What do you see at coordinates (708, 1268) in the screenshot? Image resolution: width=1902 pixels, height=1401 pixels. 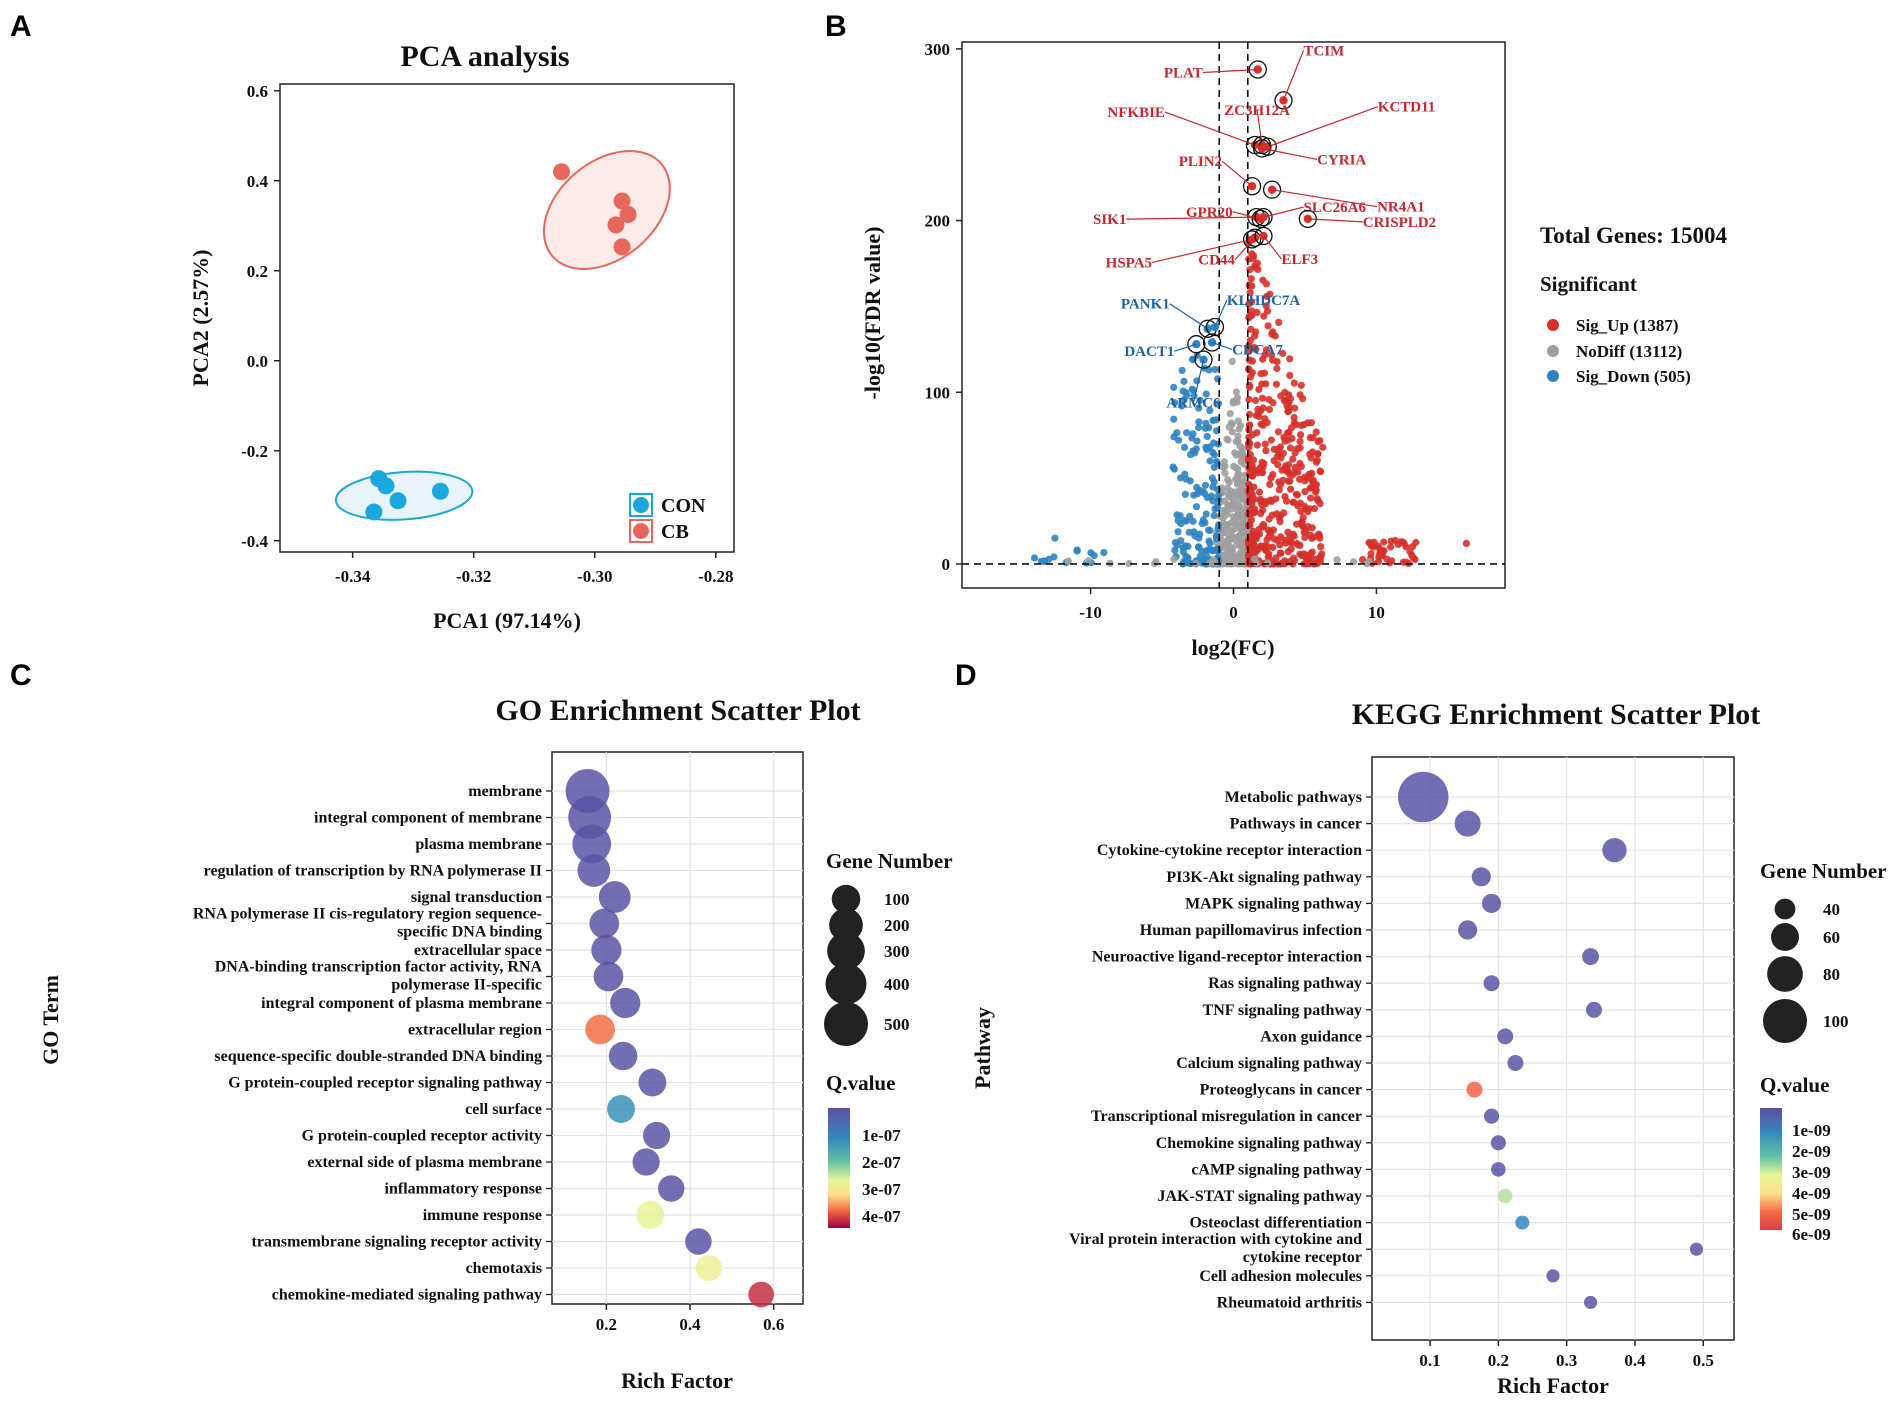 I see `go-dot-chemotaxis` at bounding box center [708, 1268].